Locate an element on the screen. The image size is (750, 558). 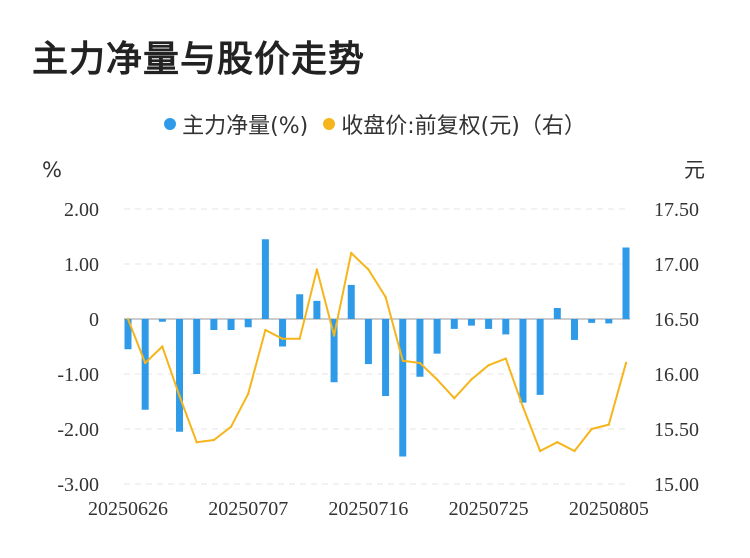
legend-label-close-price: 收盘价:前复权(元)（右） is located at coordinates (463, 126).